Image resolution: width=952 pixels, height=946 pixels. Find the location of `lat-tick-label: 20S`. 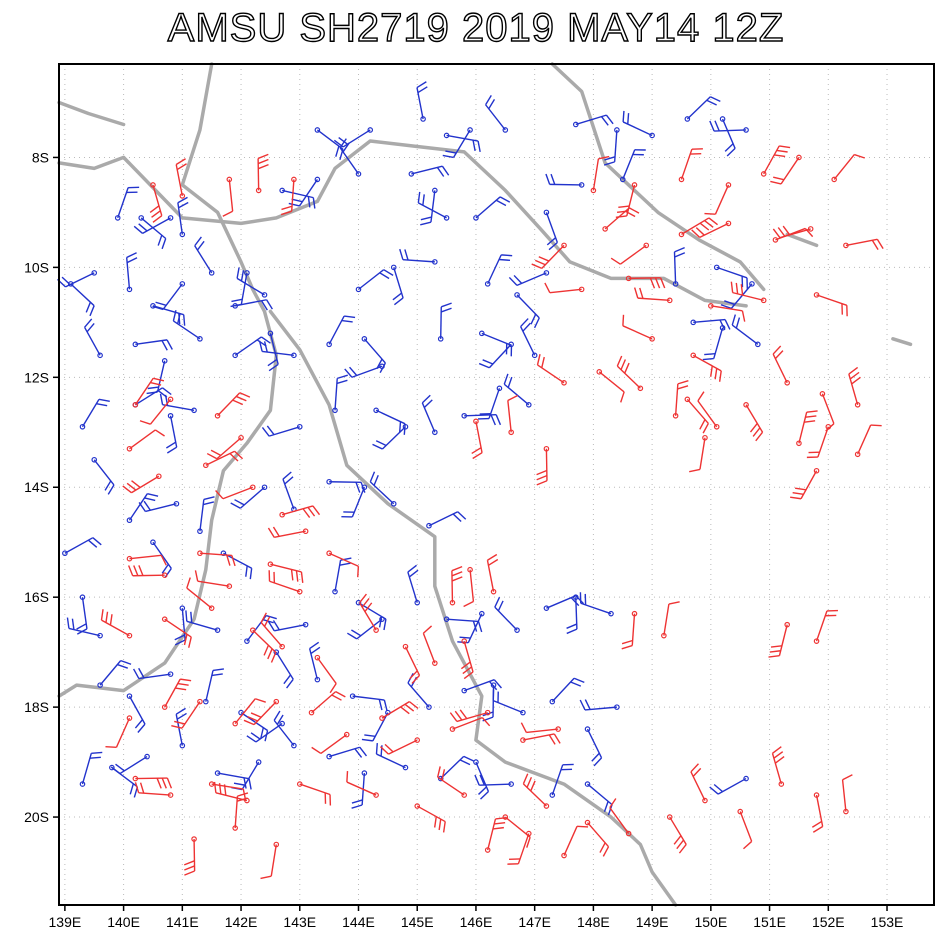

lat-tick-label: 20S is located at coordinates (36, 817).